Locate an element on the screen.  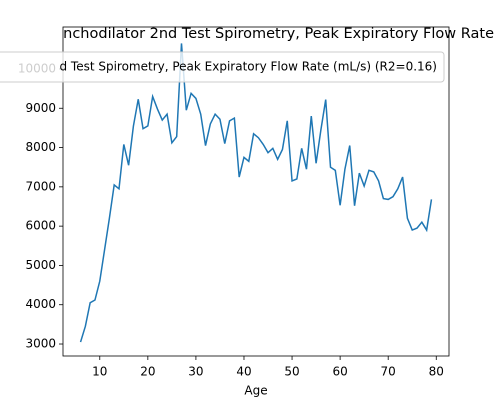
x-tick-label: 50 is located at coordinates (291, 372).